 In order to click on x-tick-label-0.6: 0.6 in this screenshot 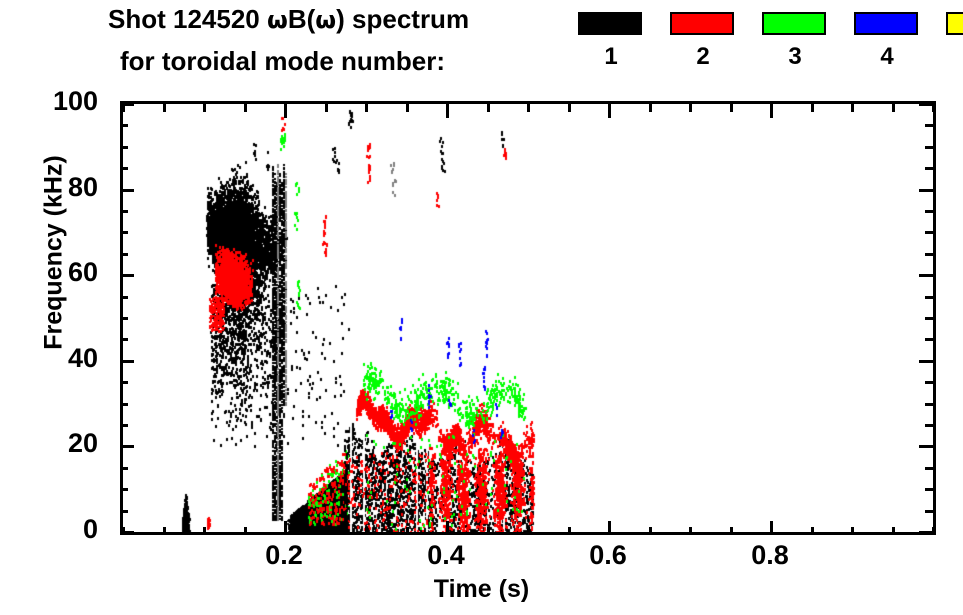, I will do `click(608, 555)`.